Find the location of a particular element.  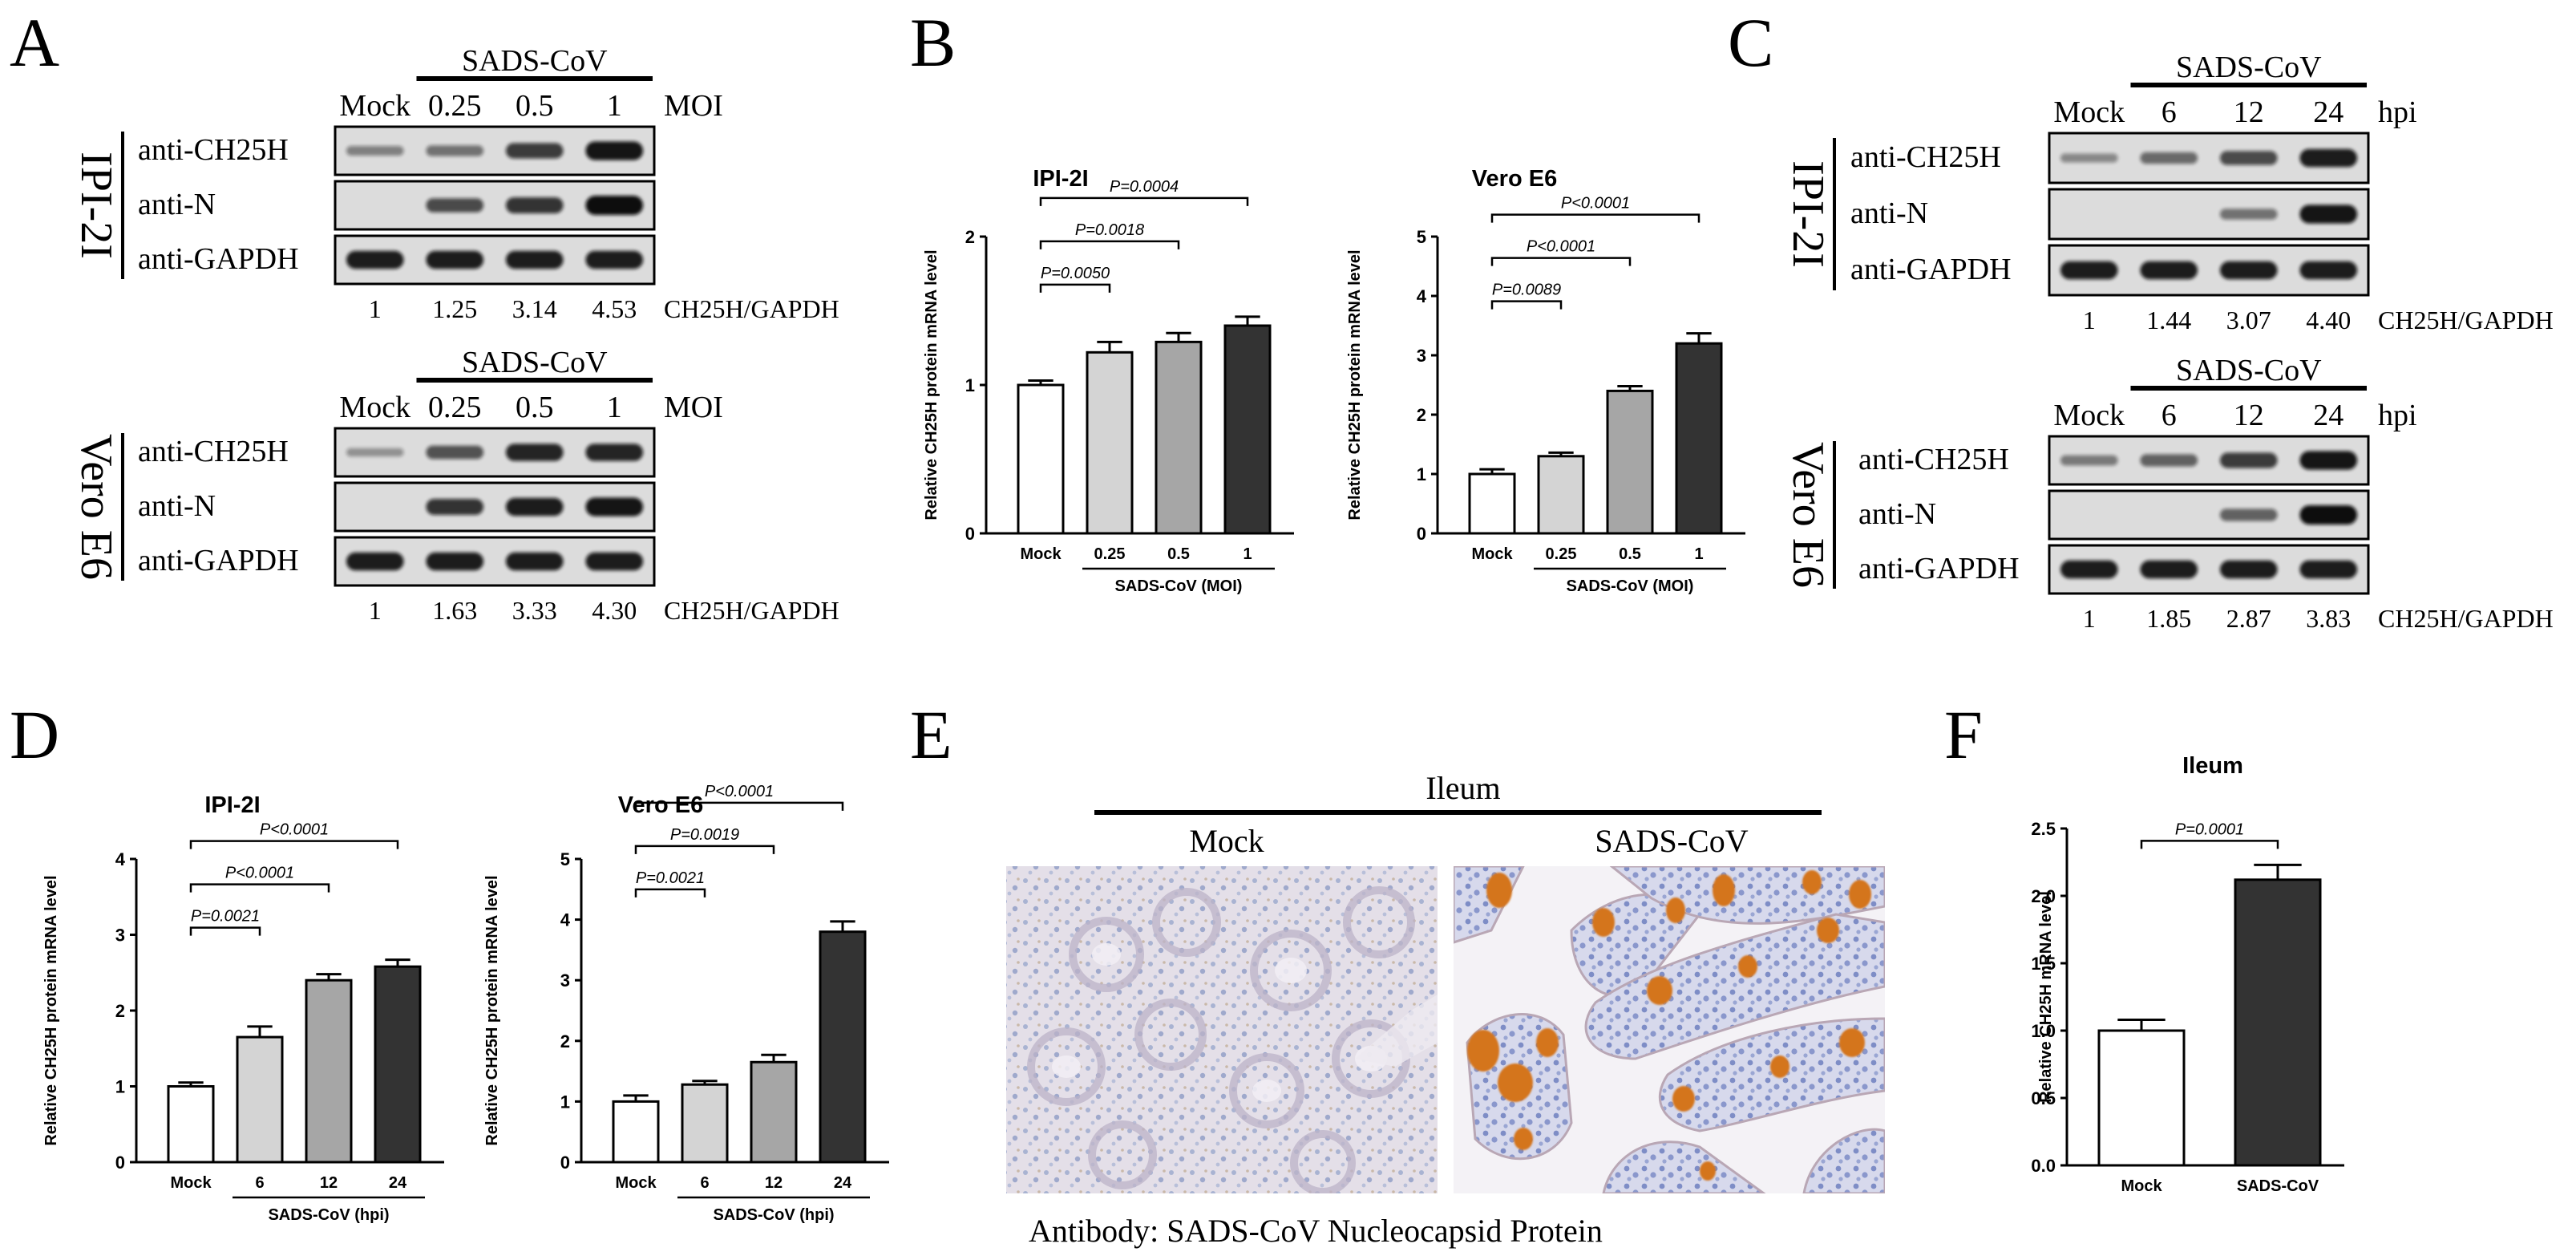

ihc-group-mock: Mock is located at coordinates (1226, 841).